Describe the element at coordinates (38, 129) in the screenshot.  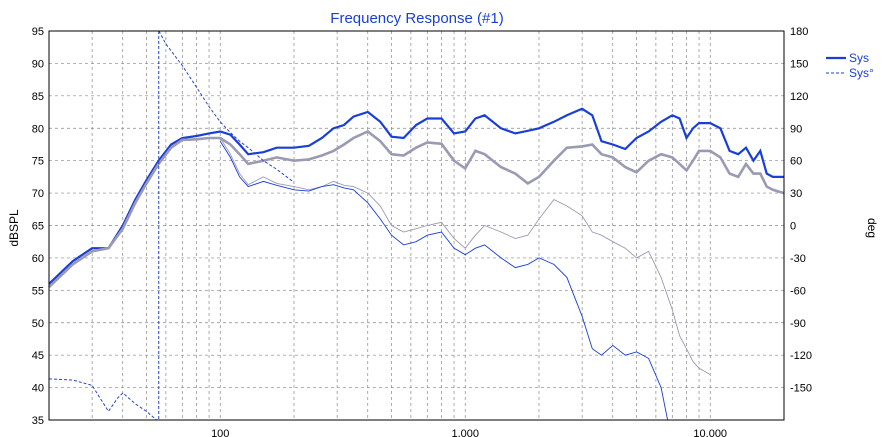
I see `y-tick-label: 80` at that location.